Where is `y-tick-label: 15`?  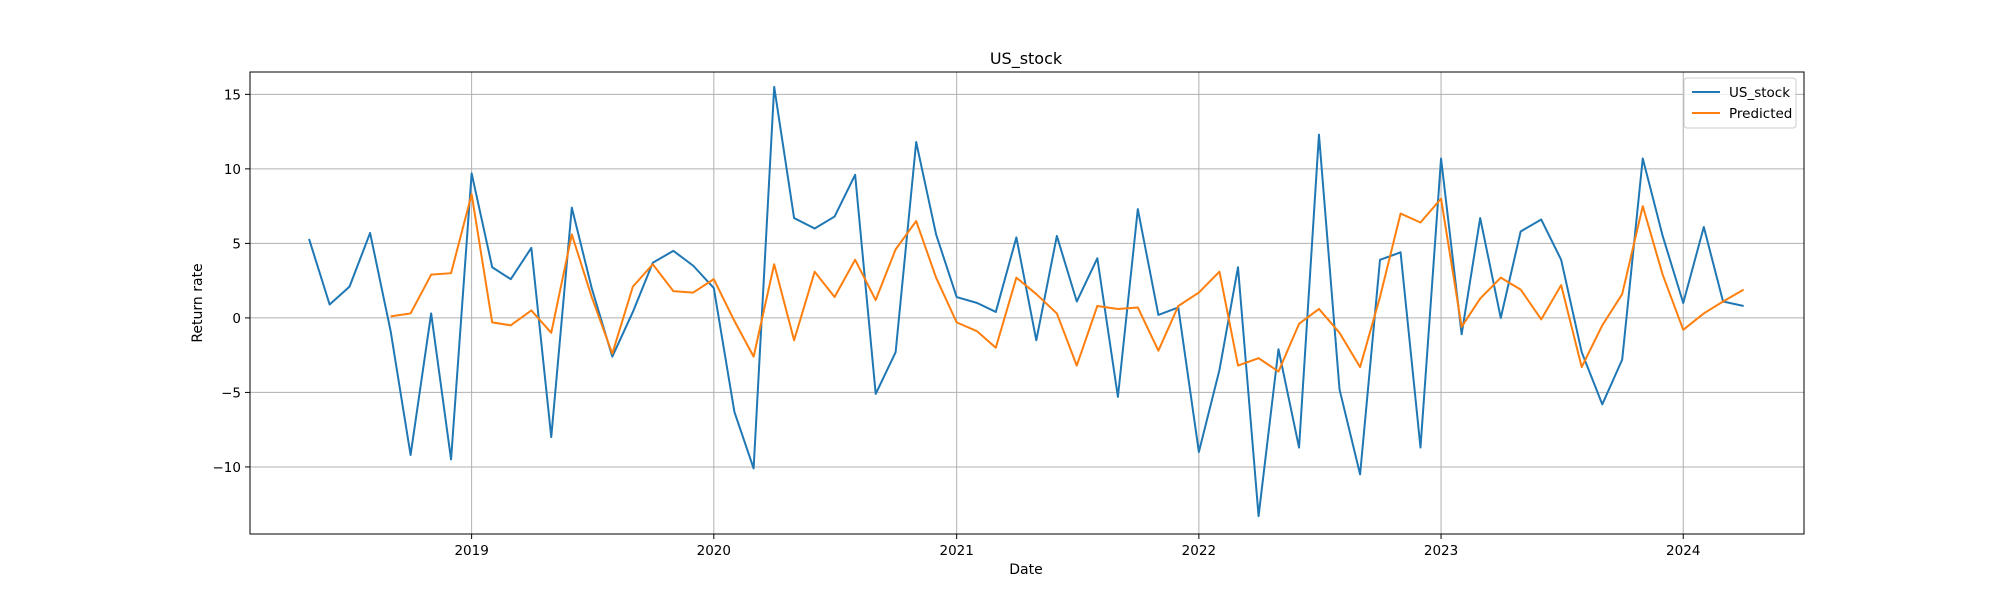
y-tick-label: 15 is located at coordinates (232, 95).